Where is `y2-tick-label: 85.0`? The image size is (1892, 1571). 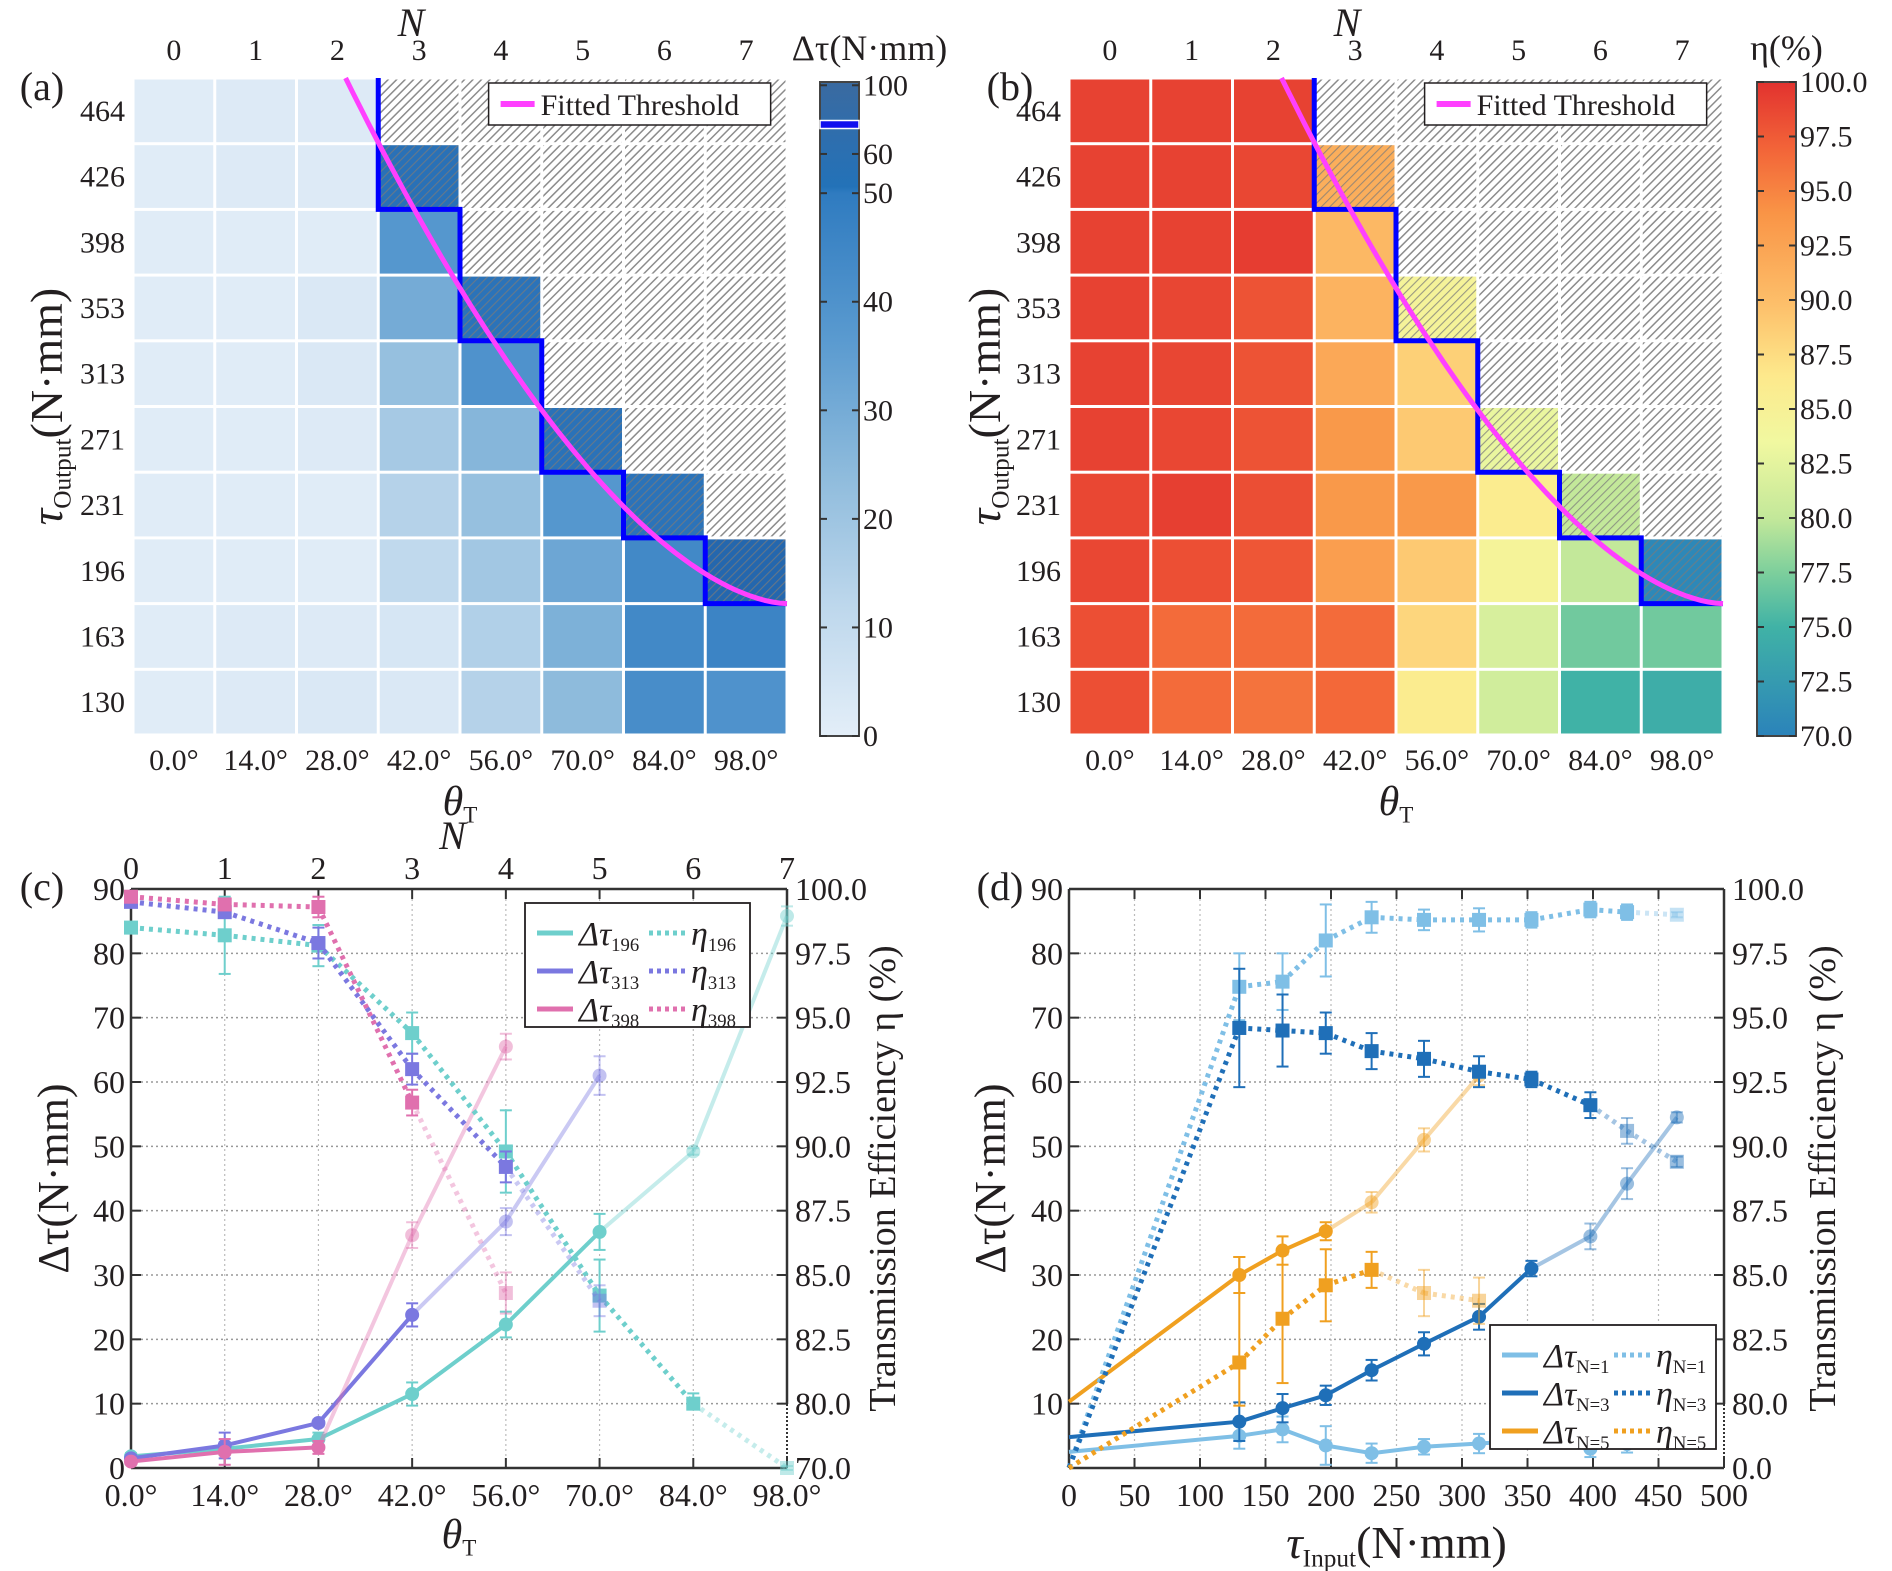
y2-tick-label: 85.0 is located at coordinates (1760, 1275).